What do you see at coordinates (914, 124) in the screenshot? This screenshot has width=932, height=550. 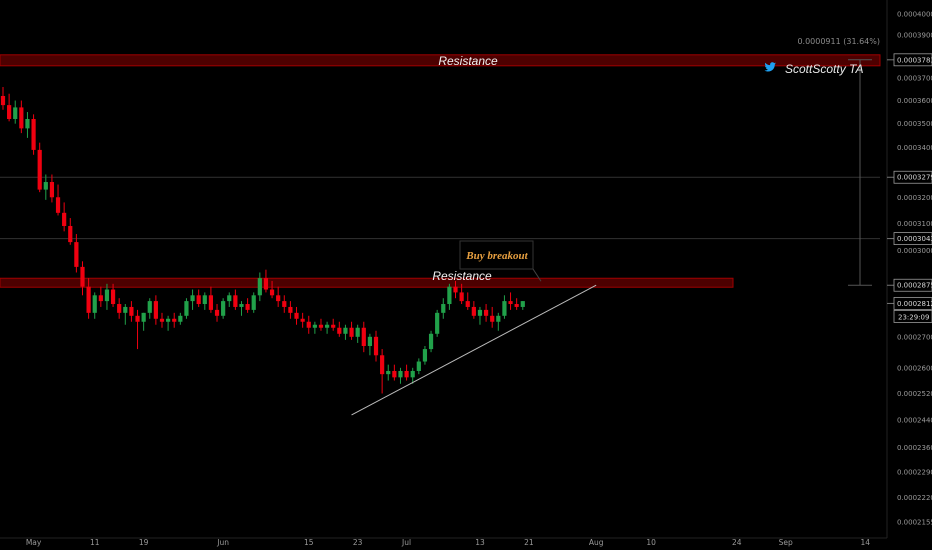 I see `y-tick-label: 0.0003500` at bounding box center [914, 124].